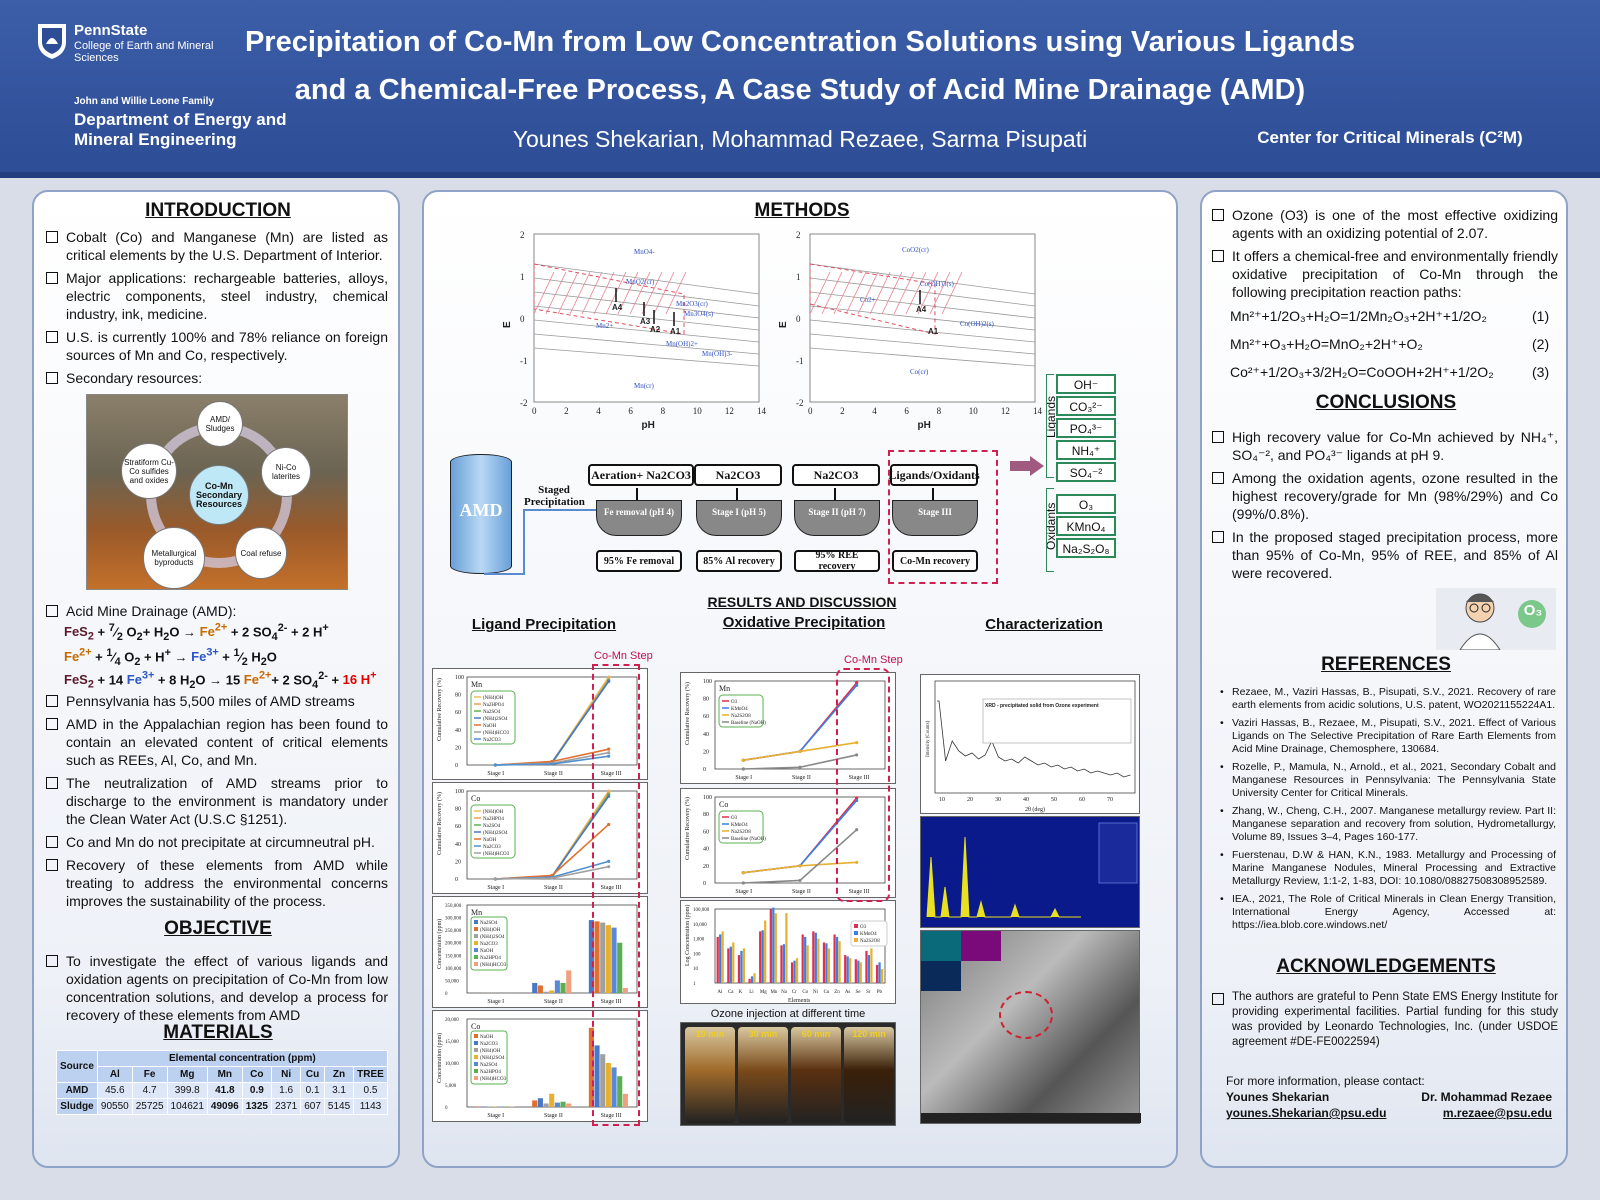 The image size is (1600, 1200). Describe the element at coordinates (458, 845) in the screenshot. I see `y-tick-label: 40` at that location.